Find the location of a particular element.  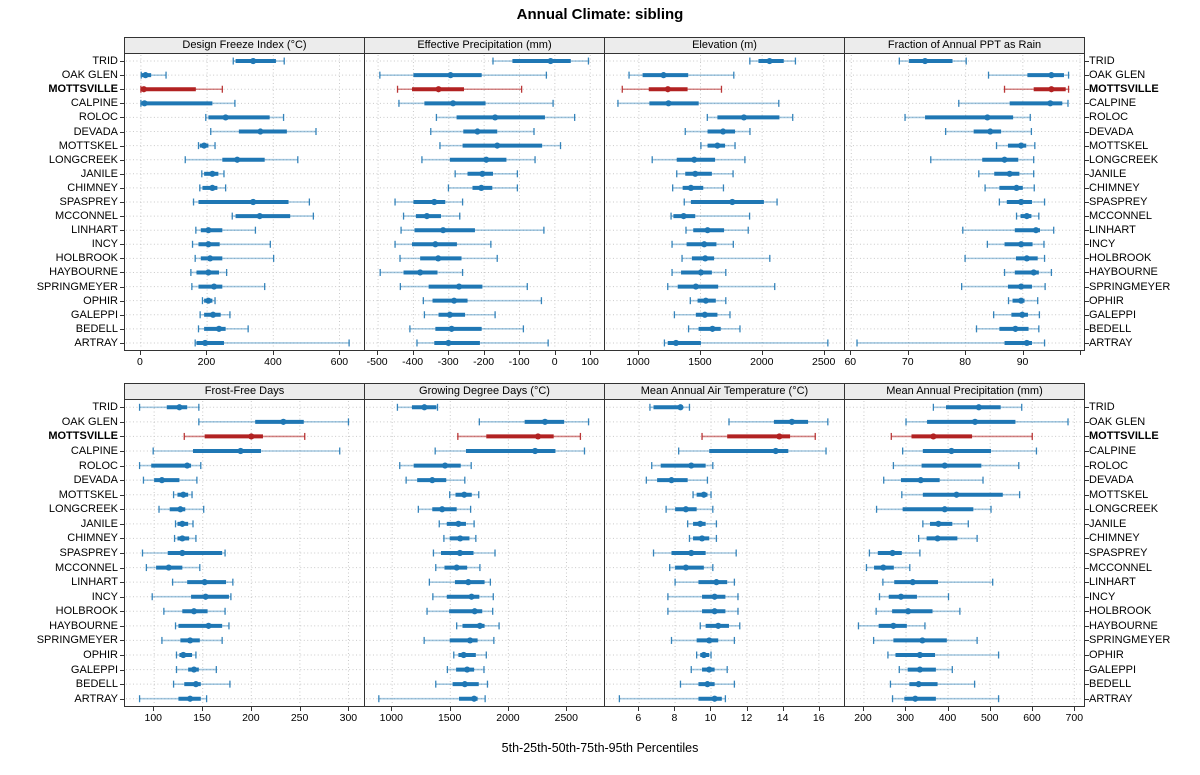

chart-title: Annual Climate: sibling is located at coordinates (600, 14).